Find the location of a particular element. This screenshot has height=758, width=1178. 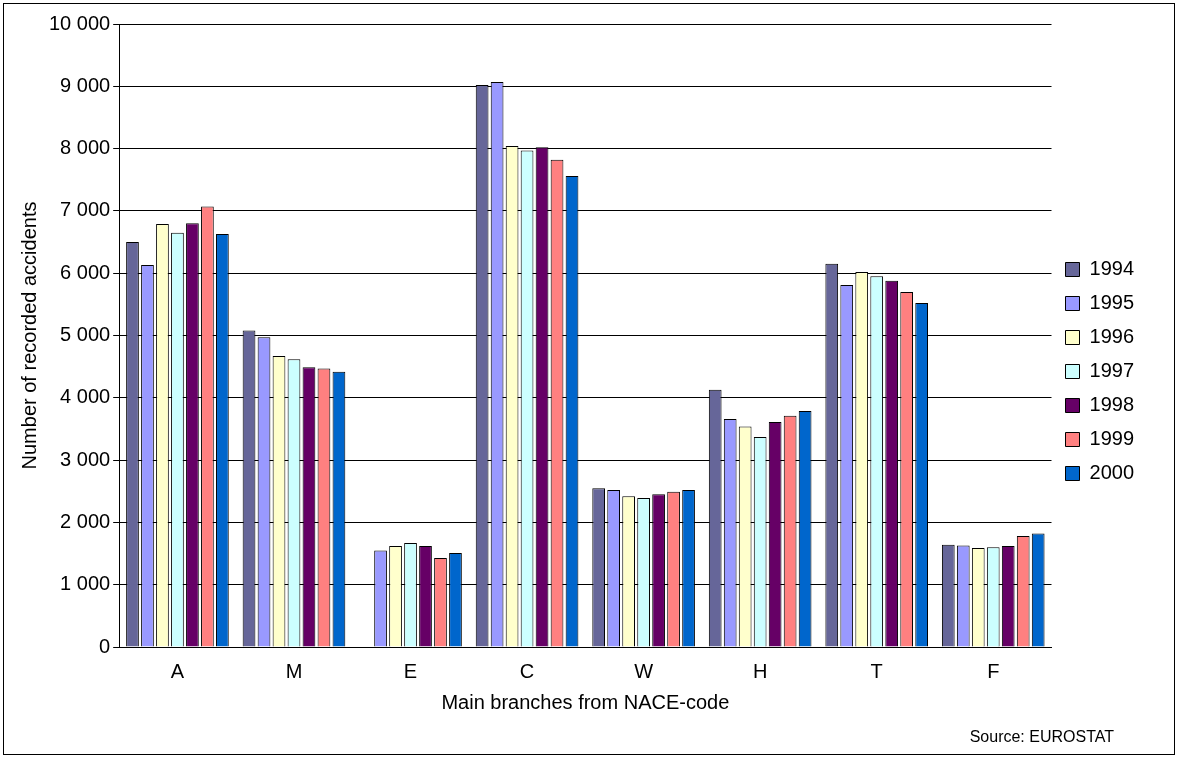

y-tick-label: 3 000 is located at coordinates (85, 458).